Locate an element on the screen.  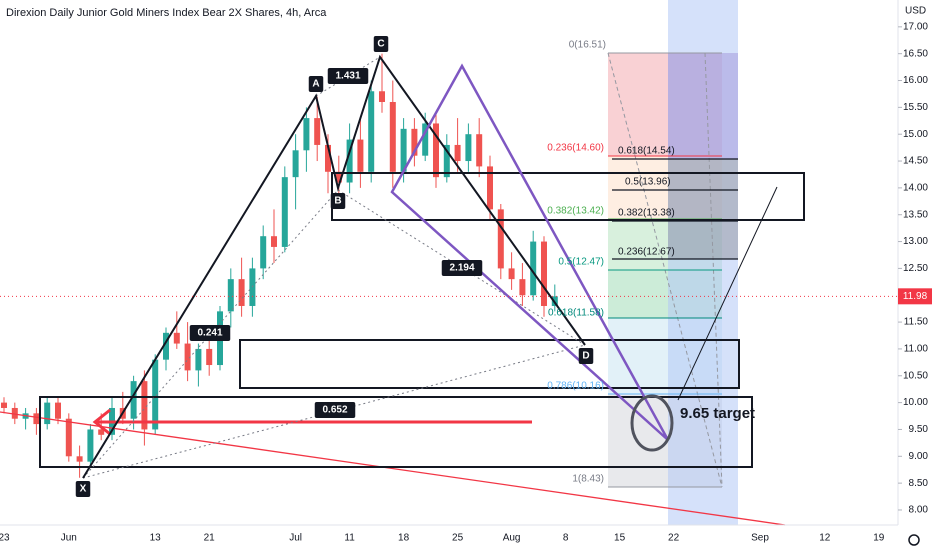
x-tick-label: Aug is located at coordinates (512, 538).